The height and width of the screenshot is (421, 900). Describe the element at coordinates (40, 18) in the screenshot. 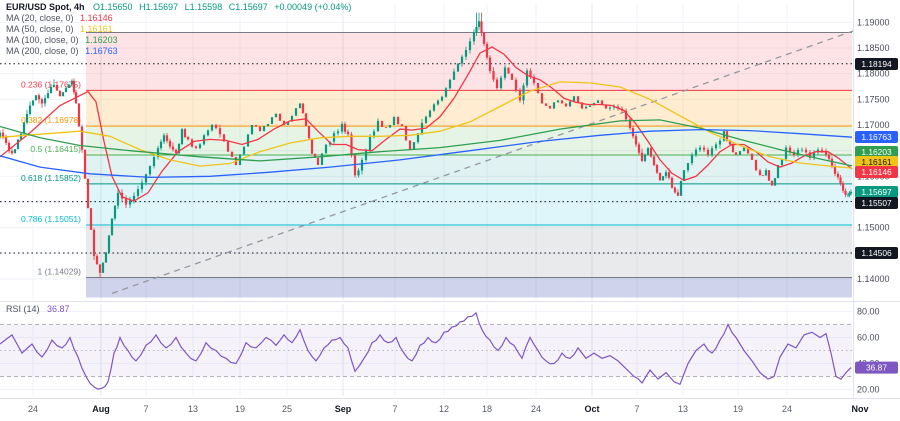

I see `ma20-label: MA (20, close, 0)` at that location.